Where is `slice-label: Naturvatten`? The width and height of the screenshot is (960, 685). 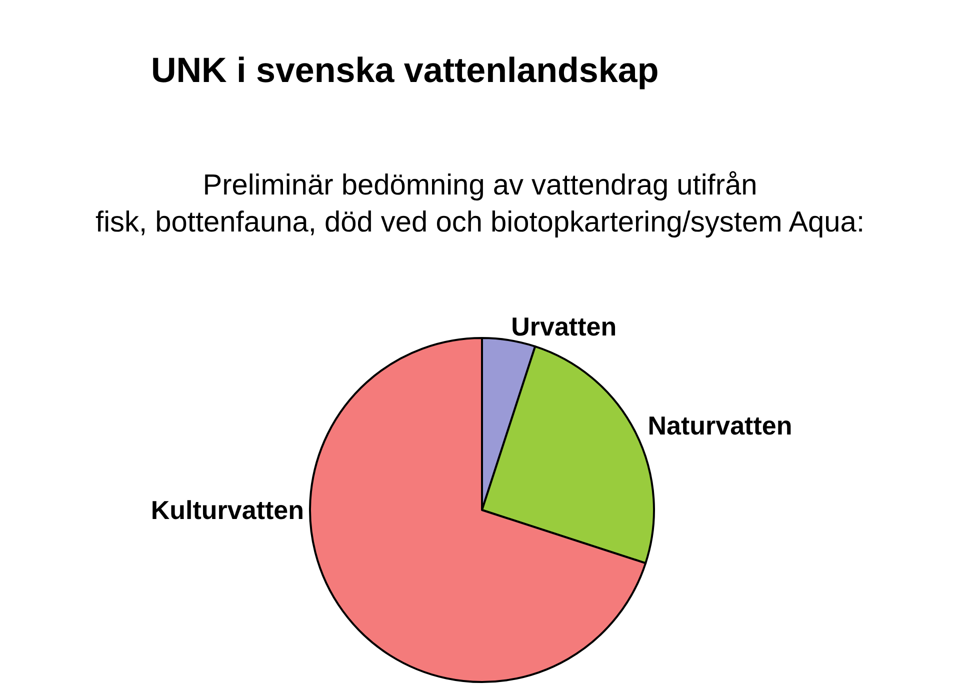 slice-label: Naturvatten is located at coordinates (720, 425).